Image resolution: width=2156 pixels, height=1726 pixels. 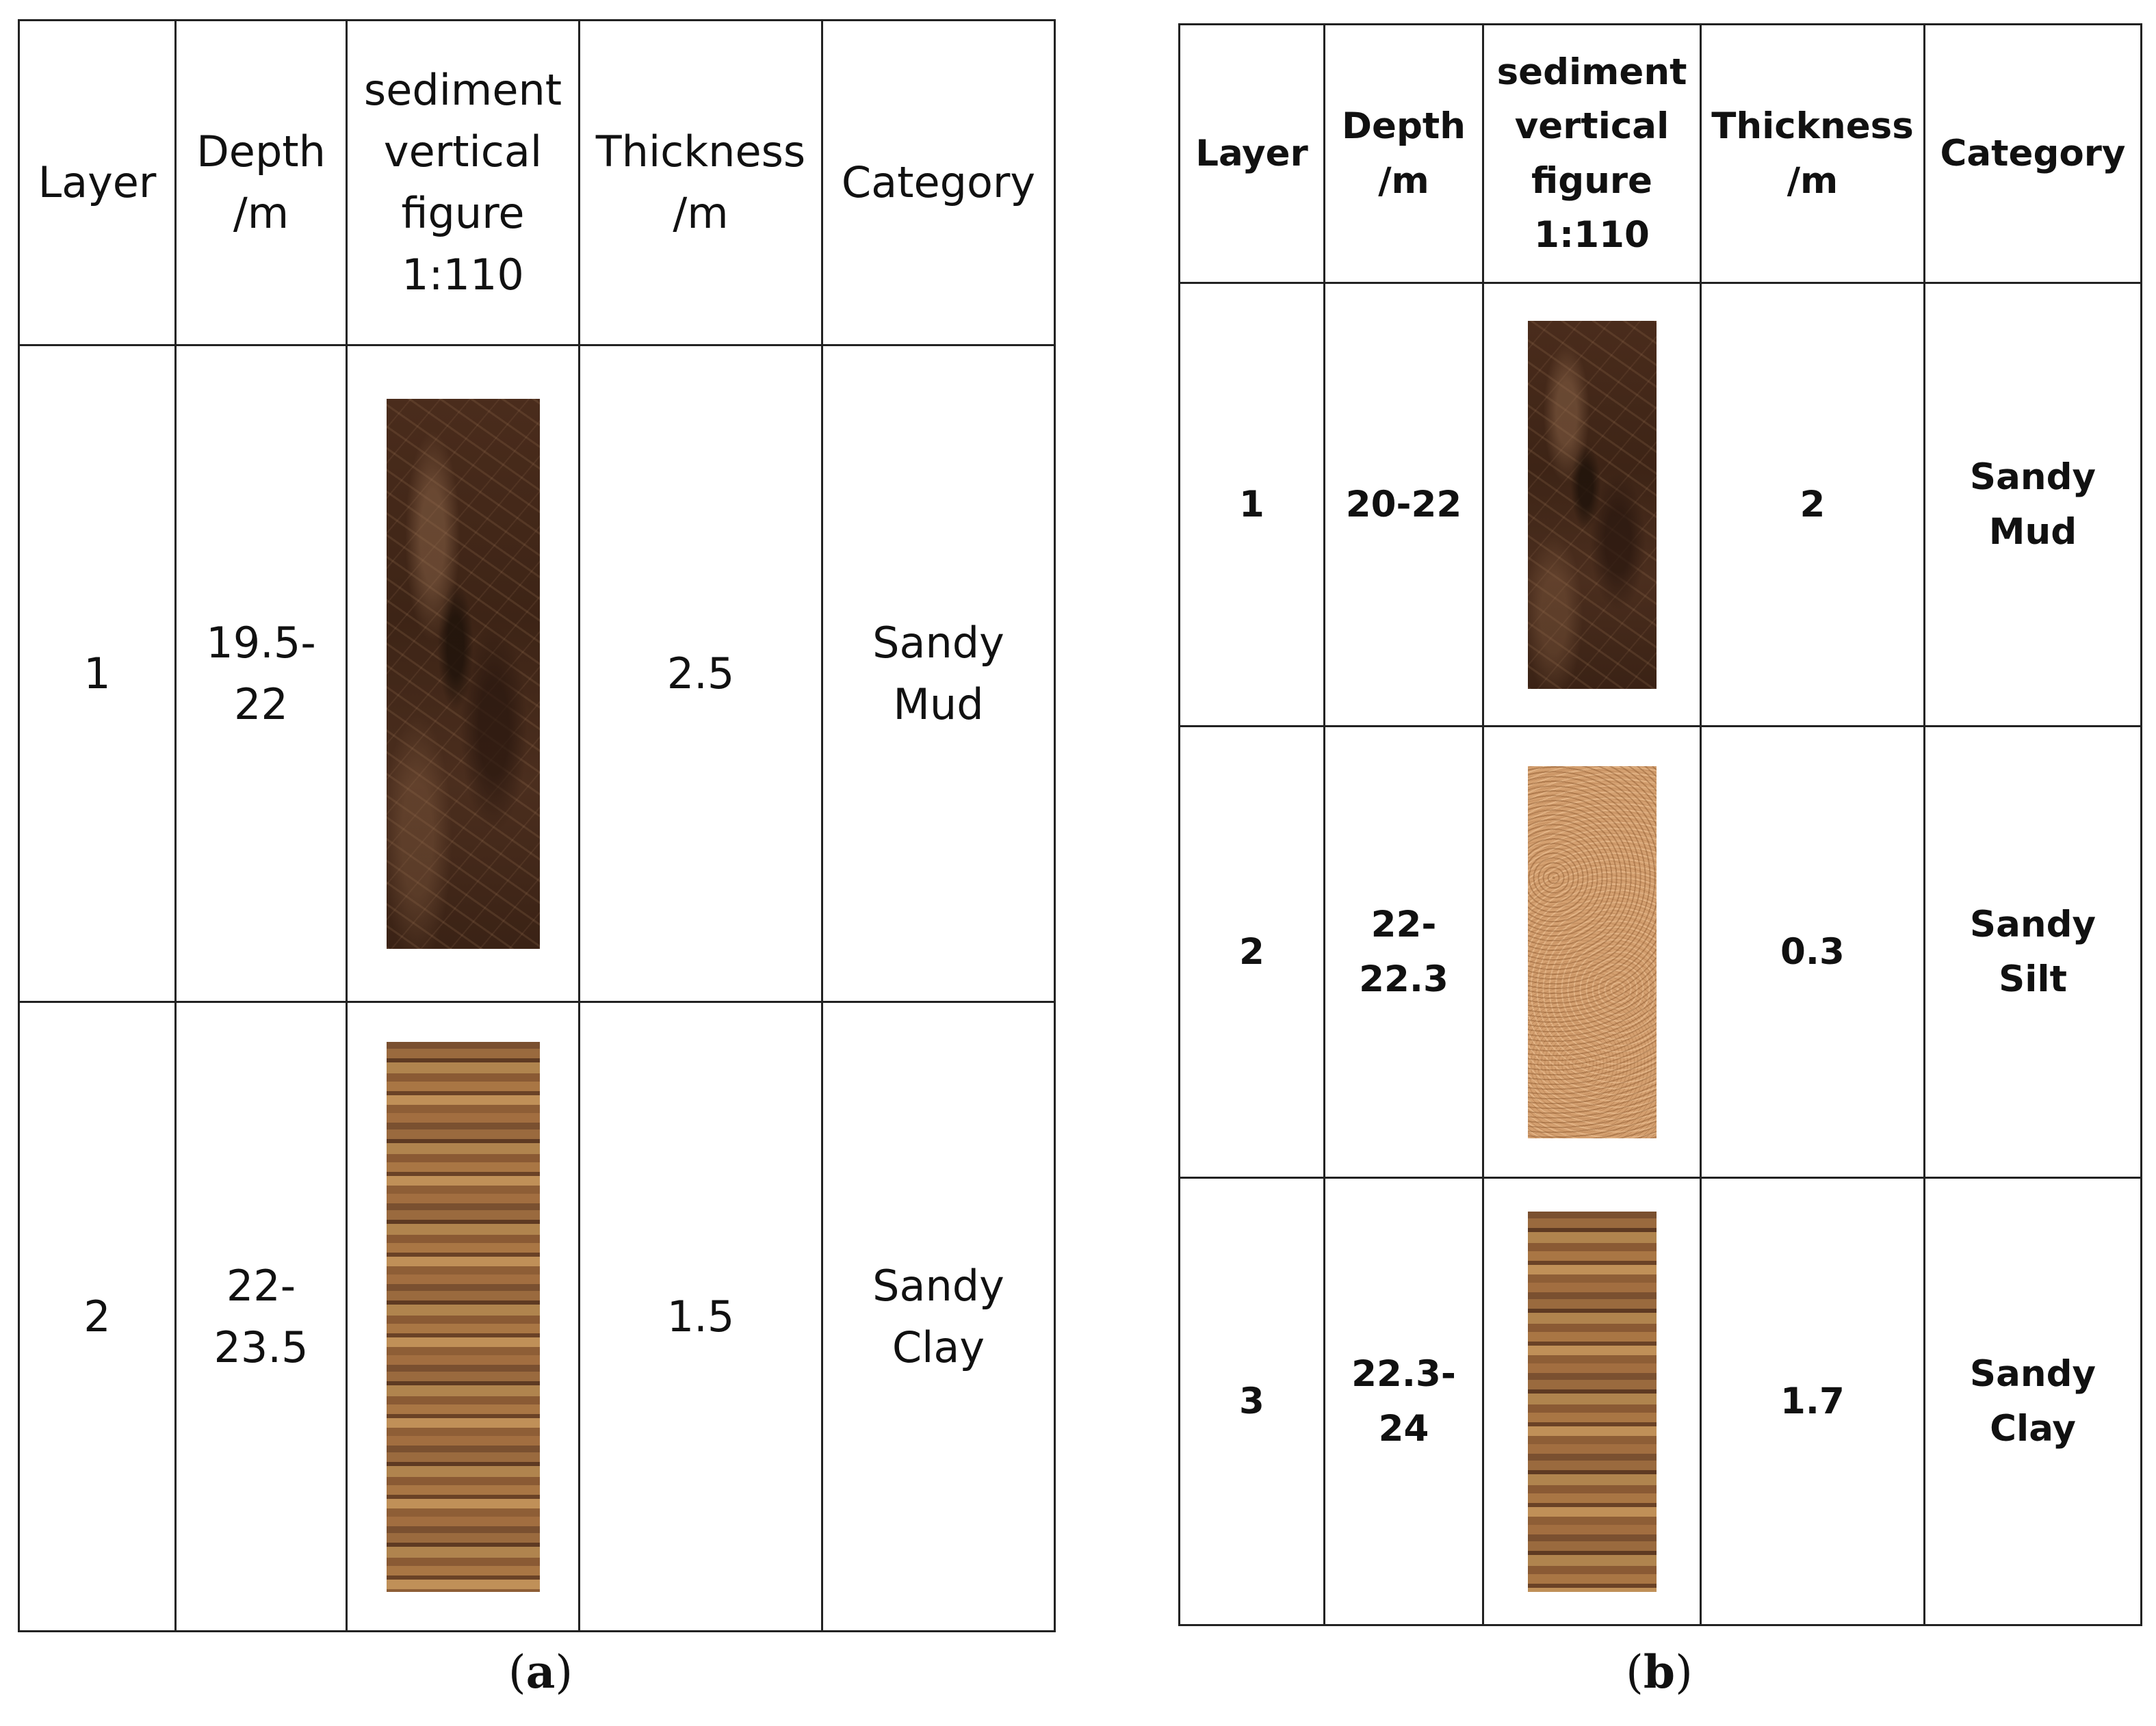 I want to click on caption-a: (a), so click(x=540, y=1672).